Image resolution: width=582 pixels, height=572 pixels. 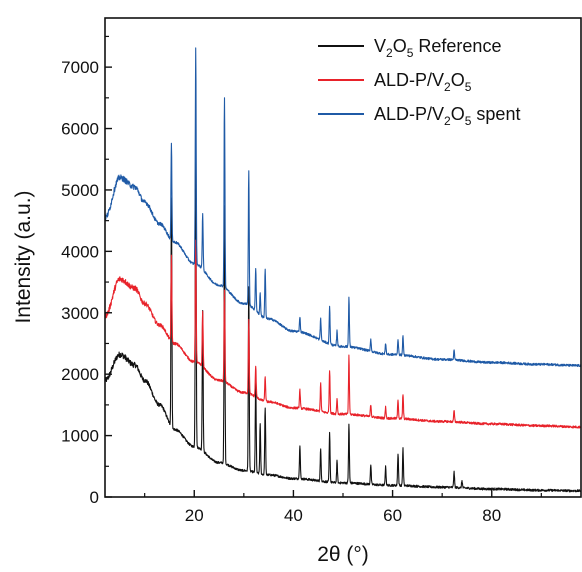 What do you see at coordinates (437, 48) in the screenshot?
I see `legend-label-1: V2O5 Reference` at bounding box center [437, 48].